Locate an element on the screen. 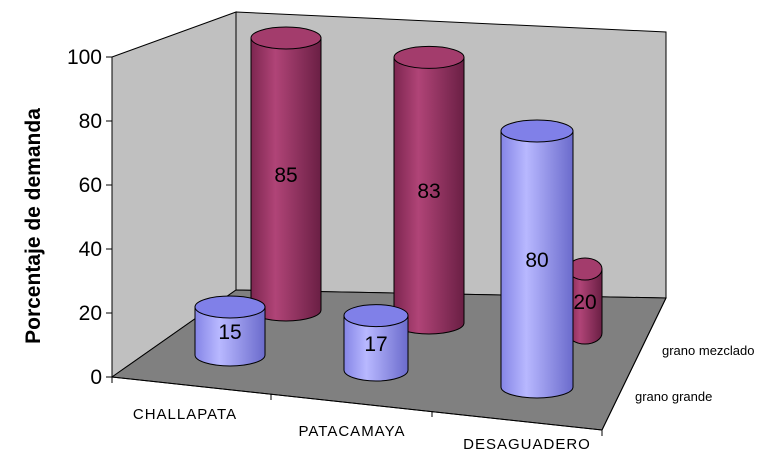 The image size is (777, 453). data-label: 17 is located at coordinates (375, 344).